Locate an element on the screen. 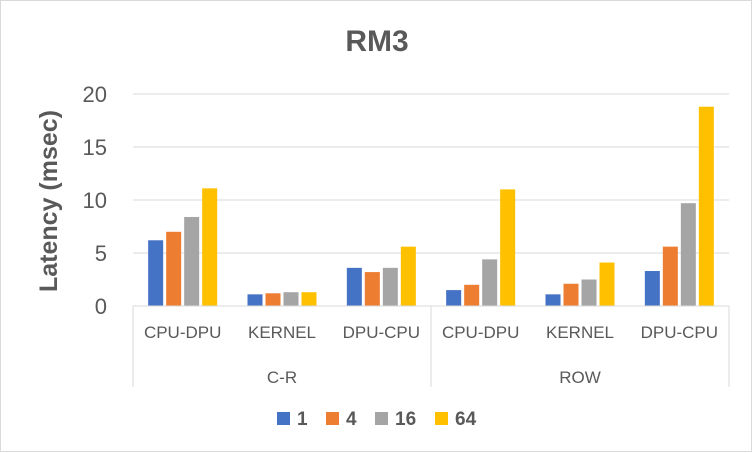 Image resolution: width=752 pixels, height=453 pixels. legend: 1 4 16 64 is located at coordinates (377, 419).